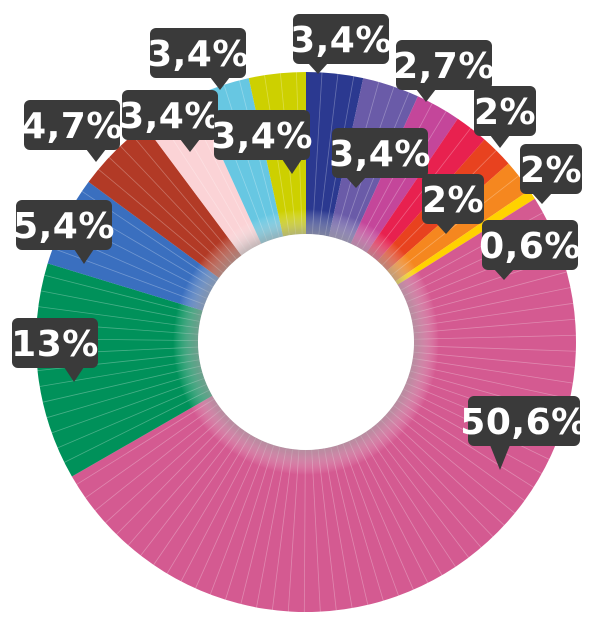 The height and width of the screenshot is (617, 603). I want to click on slice-label: 0,6%, so click(530, 246).